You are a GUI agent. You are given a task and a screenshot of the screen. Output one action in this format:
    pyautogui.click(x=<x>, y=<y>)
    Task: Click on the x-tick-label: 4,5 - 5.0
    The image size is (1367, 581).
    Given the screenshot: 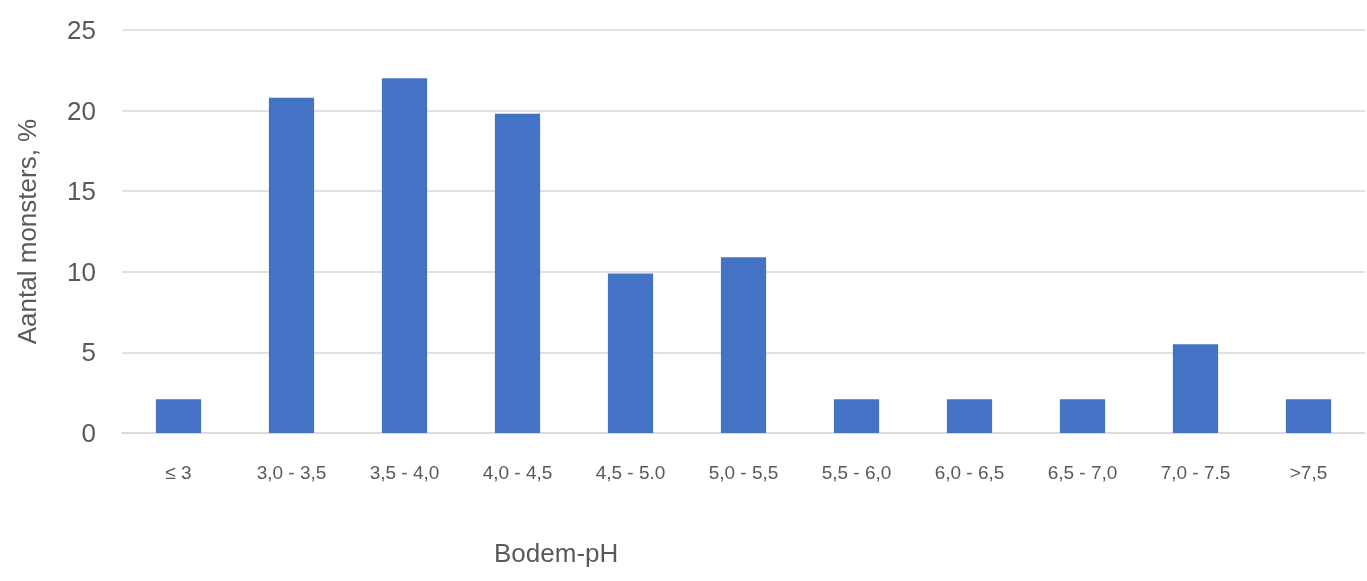 What is the action you would take?
    pyautogui.click(x=630, y=472)
    